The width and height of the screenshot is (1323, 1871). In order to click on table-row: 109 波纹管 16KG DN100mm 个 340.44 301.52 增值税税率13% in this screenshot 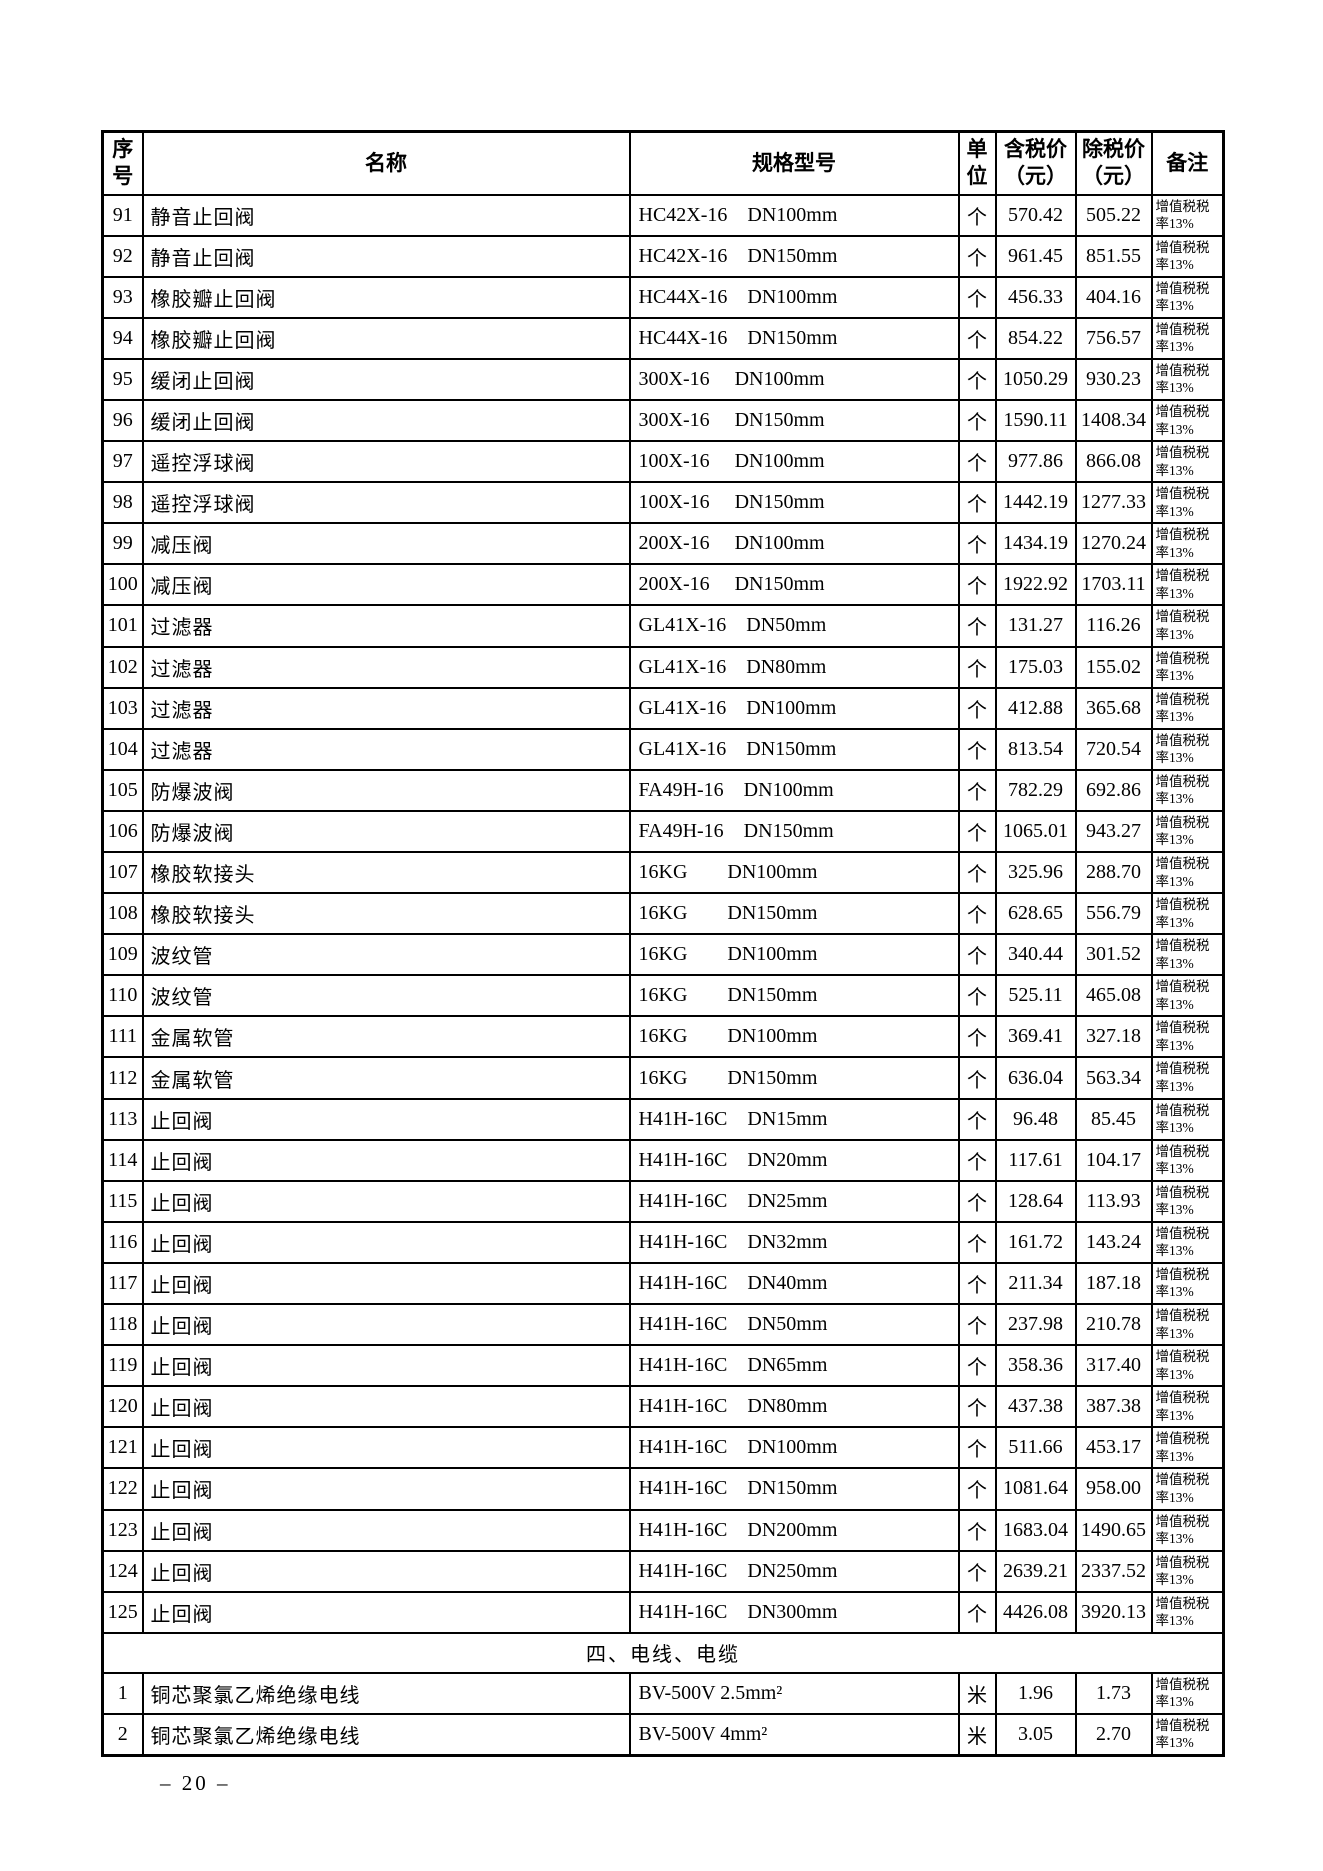, I will do `click(663, 955)`.